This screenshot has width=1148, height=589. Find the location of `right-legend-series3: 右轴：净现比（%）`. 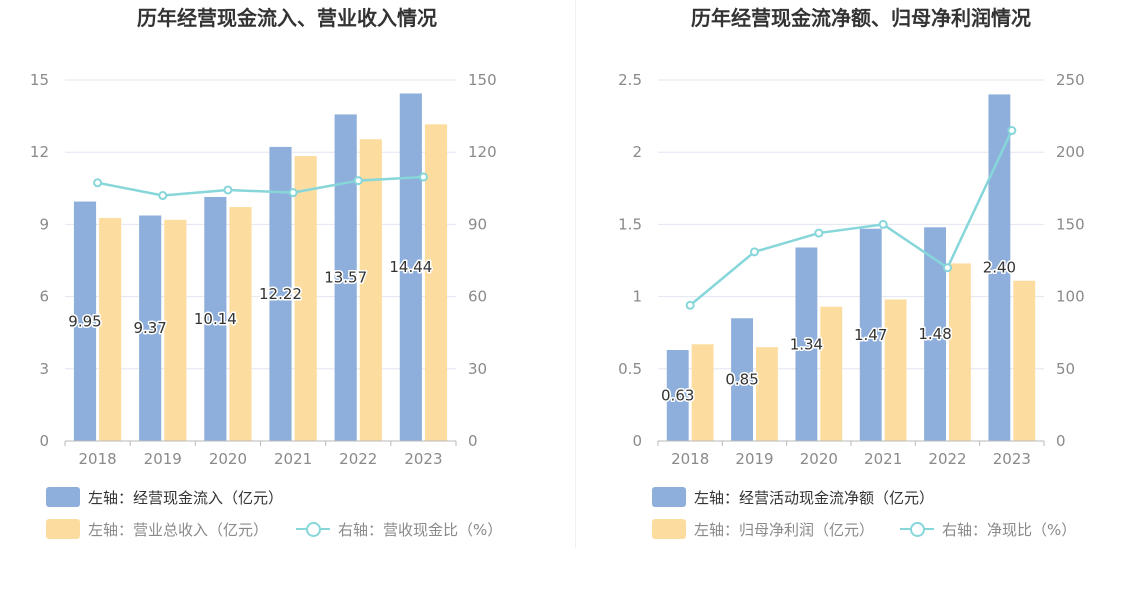

right-legend-series3: 右轴：净现比（%） is located at coordinates (988, 529).